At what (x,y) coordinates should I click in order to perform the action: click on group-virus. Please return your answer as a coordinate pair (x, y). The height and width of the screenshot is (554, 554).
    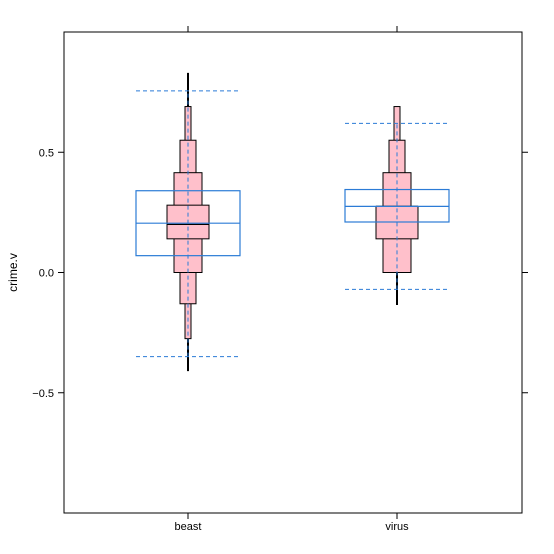
    Looking at the image, I should click on (397, 205).